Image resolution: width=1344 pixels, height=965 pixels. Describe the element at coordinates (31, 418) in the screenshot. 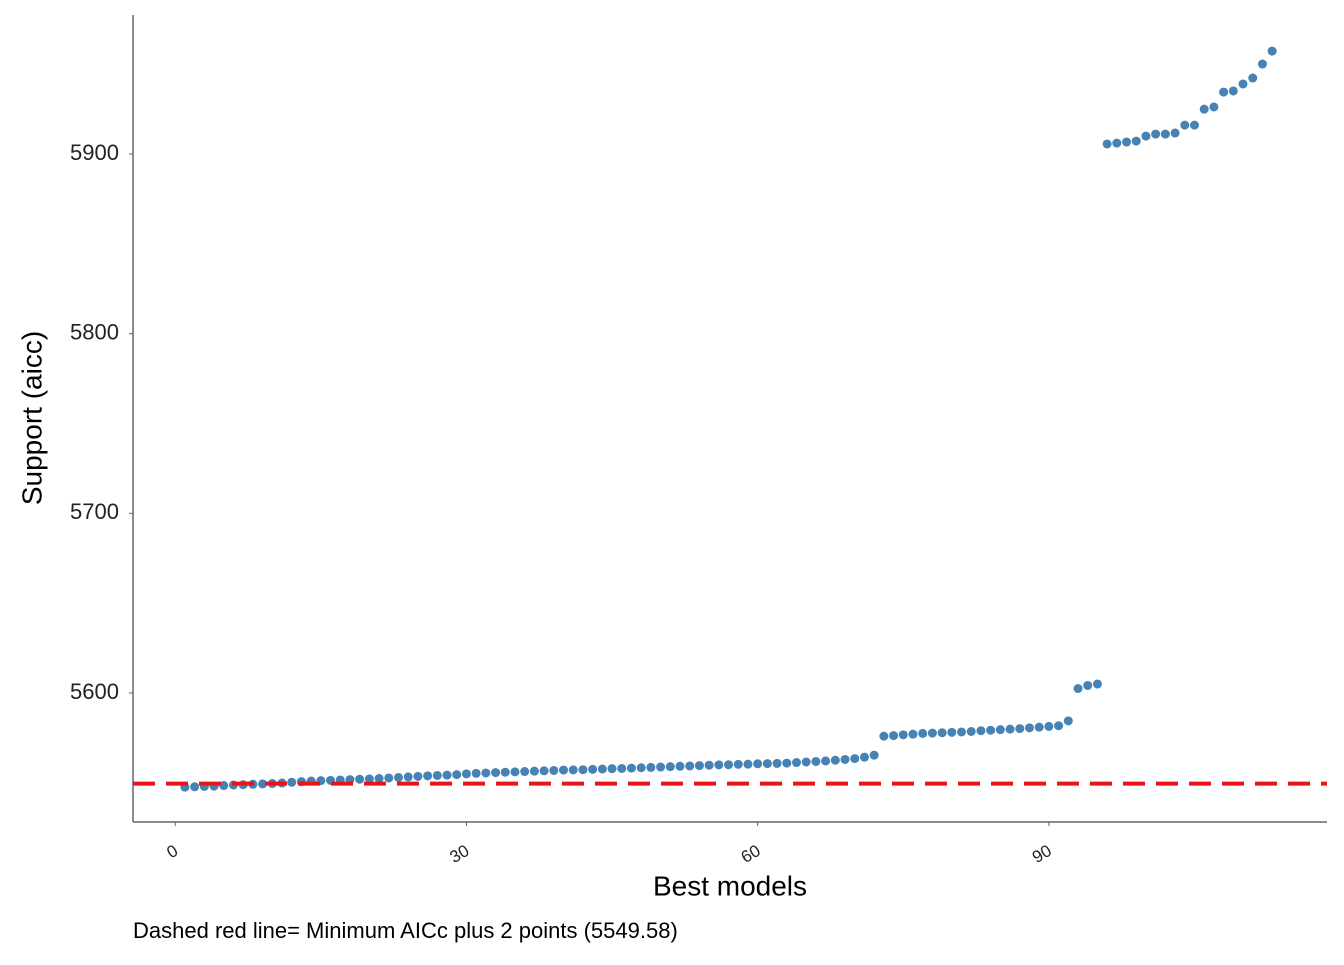

I see `y-axis-title: Support (aicc)` at that location.